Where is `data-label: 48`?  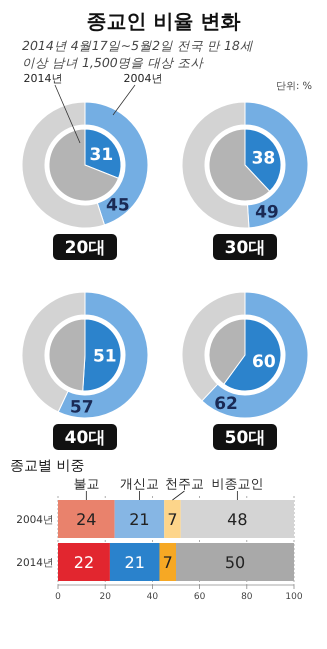 data-label: 48 is located at coordinates (237, 519).